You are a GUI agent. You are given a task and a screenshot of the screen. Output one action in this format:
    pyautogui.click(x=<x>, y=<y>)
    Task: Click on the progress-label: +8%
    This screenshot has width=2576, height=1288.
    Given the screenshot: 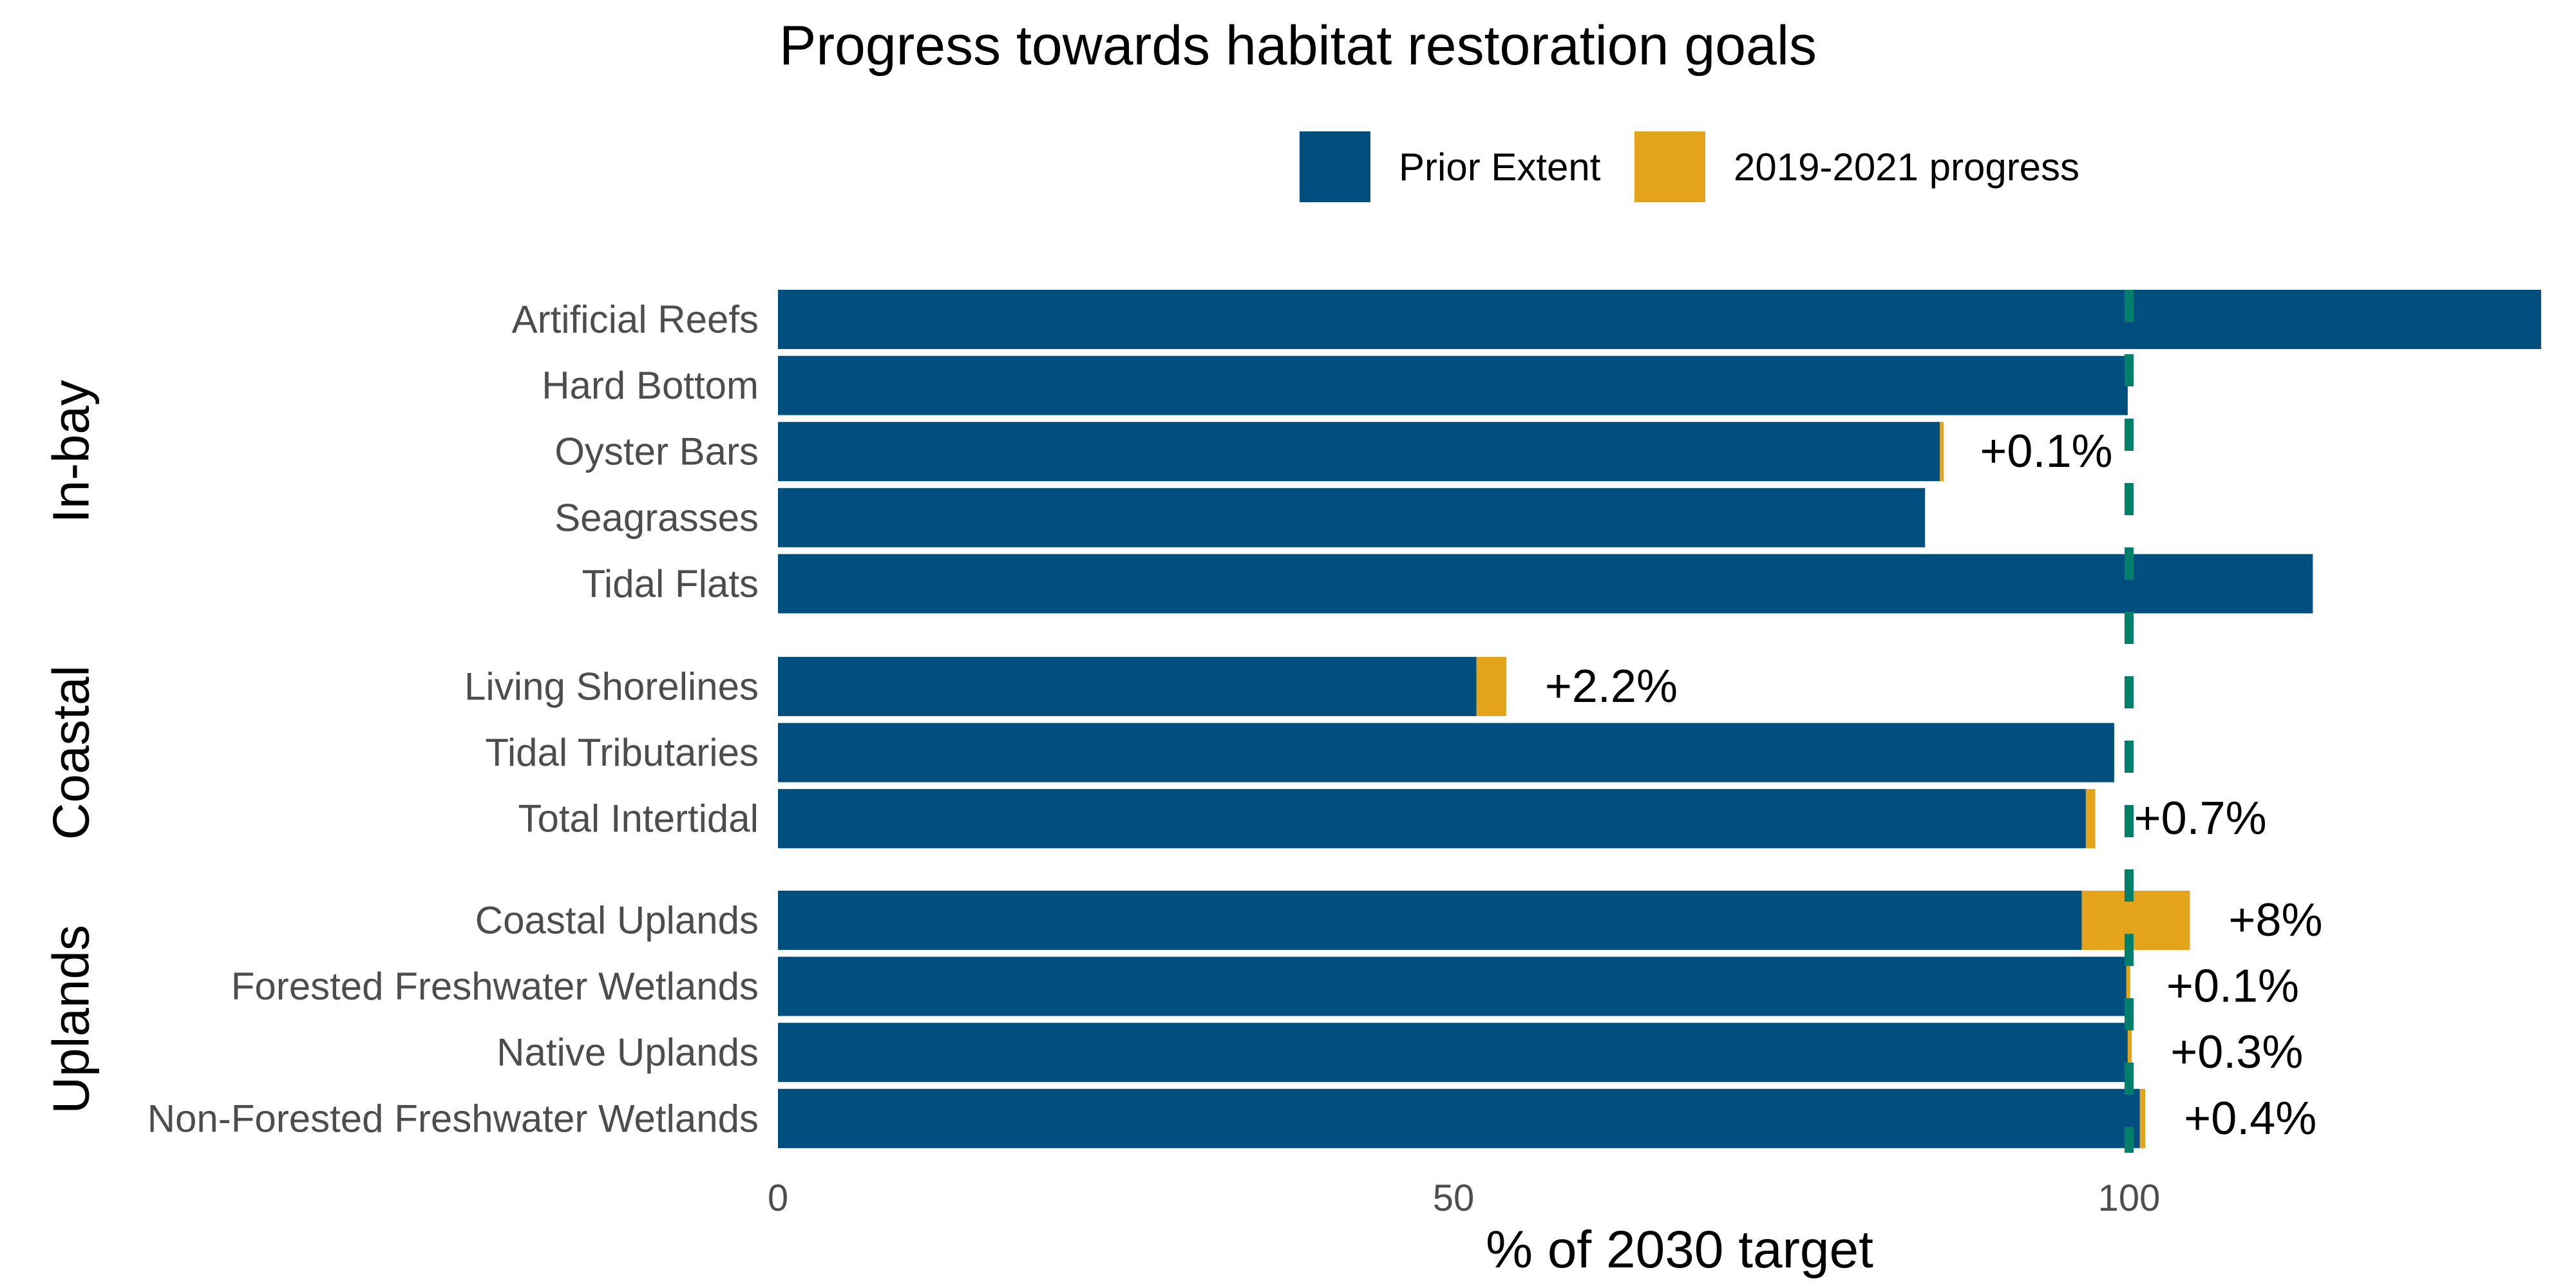 What is the action you would take?
    pyautogui.click(x=2275, y=920)
    